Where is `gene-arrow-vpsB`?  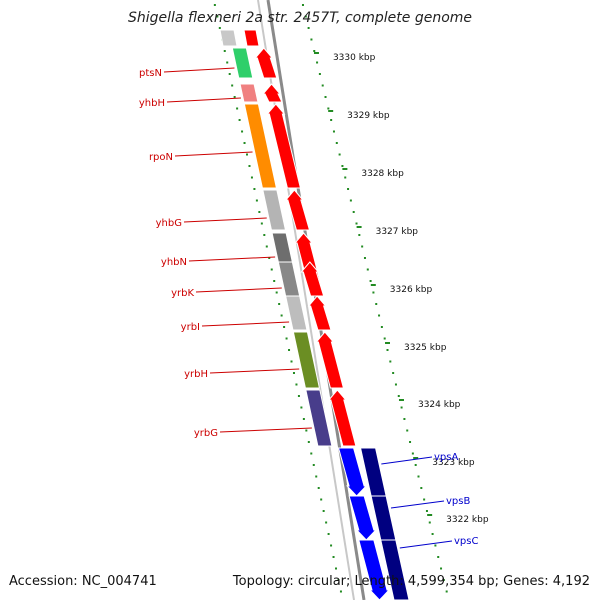 gene-arrow-vpsB is located at coordinates (362, 518).